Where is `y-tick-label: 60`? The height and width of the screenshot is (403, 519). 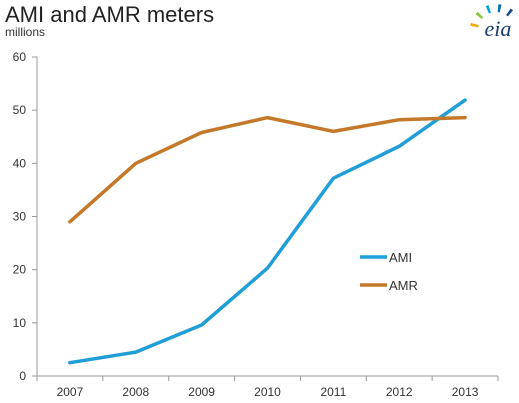 y-tick-label: 60 is located at coordinates (20, 57).